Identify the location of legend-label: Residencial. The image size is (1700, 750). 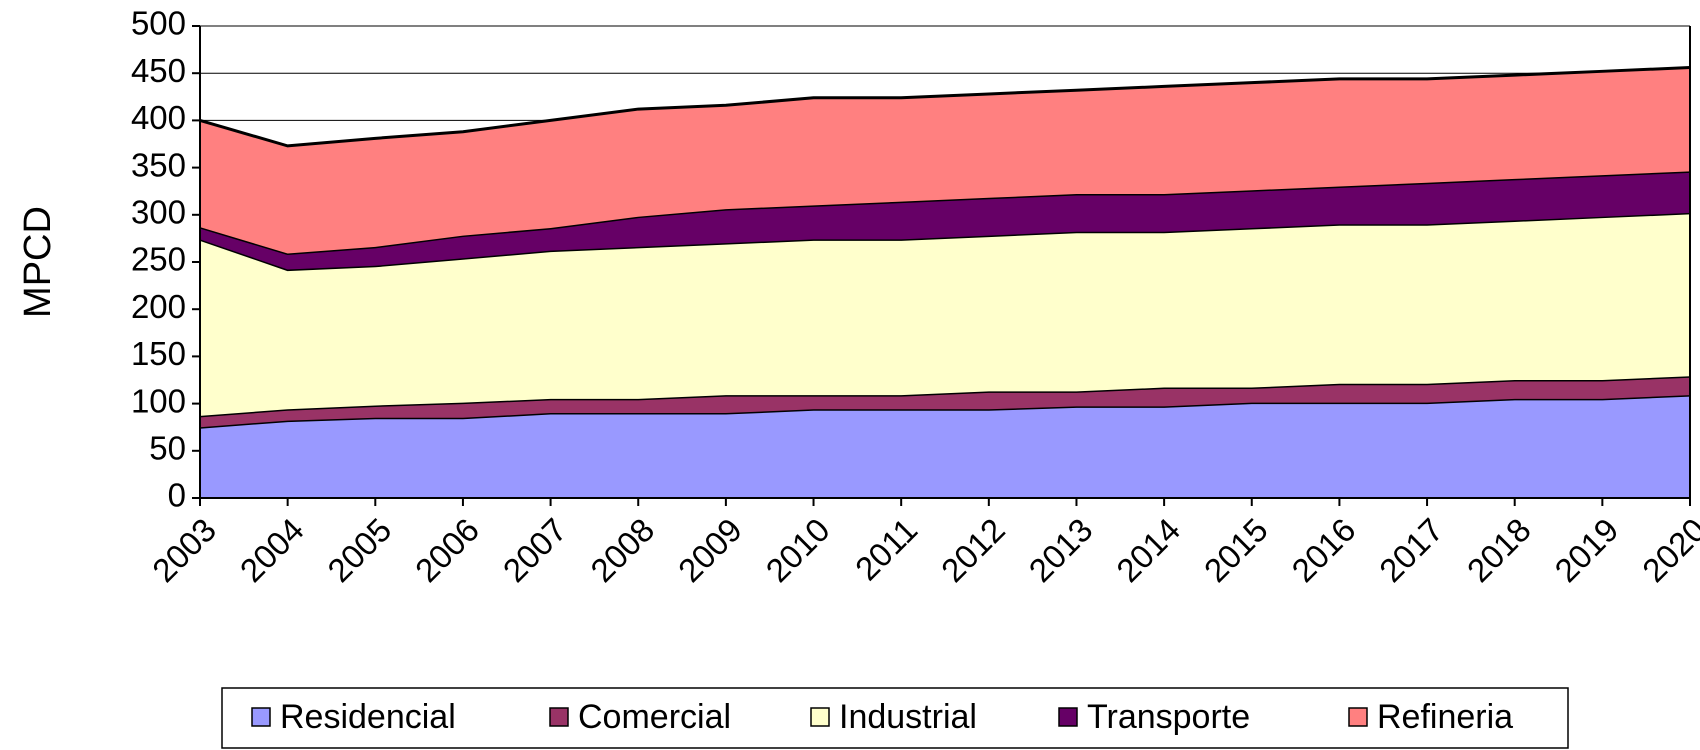
(368, 717).